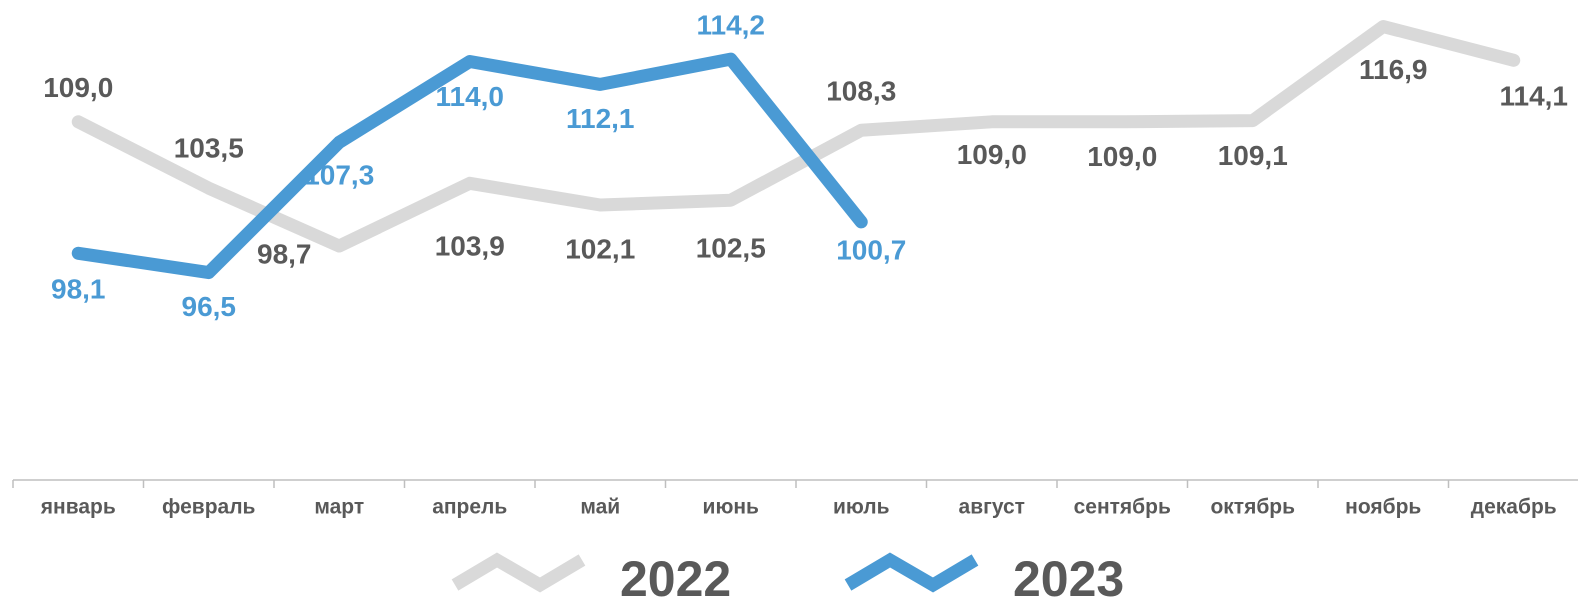 This screenshot has width=1578, height=608. I want to click on data-label: 98,7, so click(284, 253).